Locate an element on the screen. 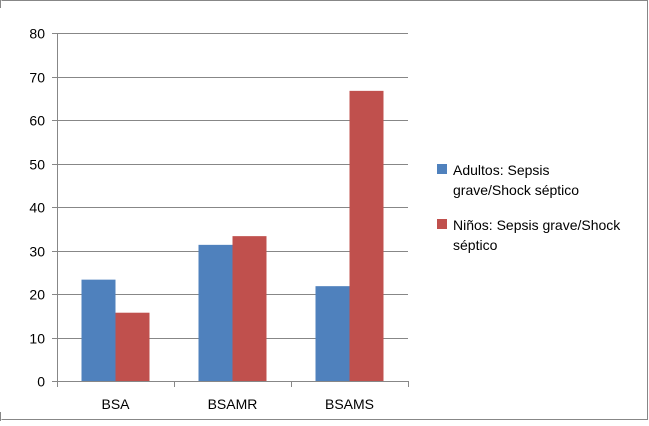 The width and height of the screenshot is (649, 426). legend-label: grave/Shock séptico is located at coordinates (516, 190).